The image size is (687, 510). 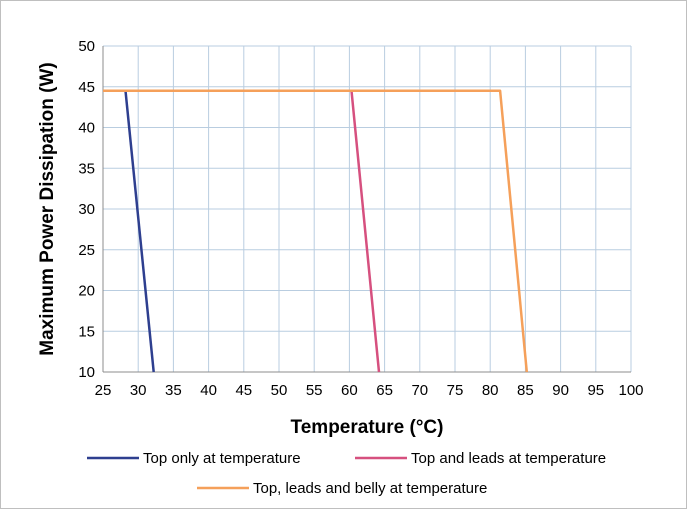 What do you see at coordinates (47, 208) in the screenshot?
I see `y-axis-title: Maximum Power Dissipation (W)` at bounding box center [47, 208].